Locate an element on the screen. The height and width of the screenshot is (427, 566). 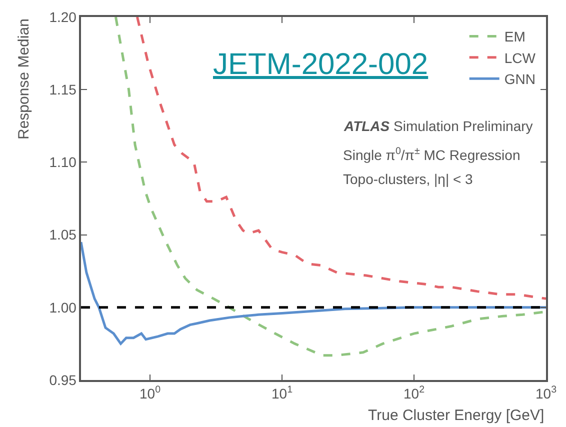
x-tick-label: 10$^{0}$ is located at coordinates (151, 393).